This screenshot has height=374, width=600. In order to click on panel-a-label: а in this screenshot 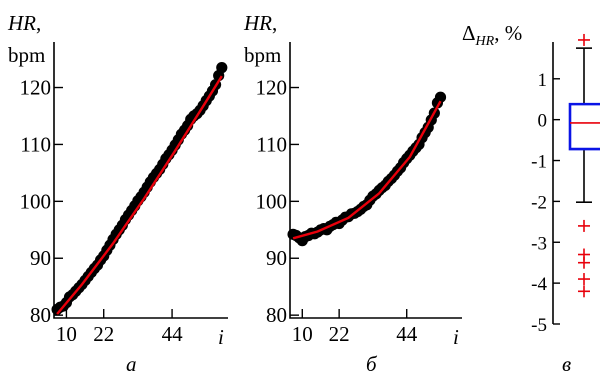, I will do `click(131, 363)`.